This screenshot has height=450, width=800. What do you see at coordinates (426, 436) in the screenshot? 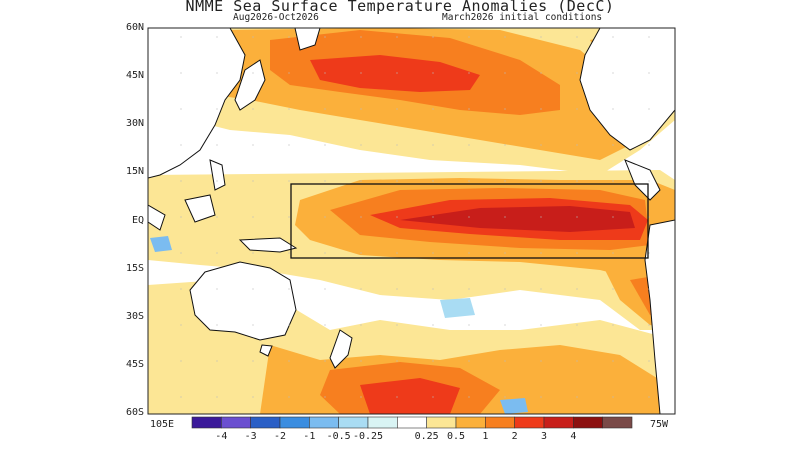
I see `colorbar-label: 0.25` at bounding box center [426, 436].